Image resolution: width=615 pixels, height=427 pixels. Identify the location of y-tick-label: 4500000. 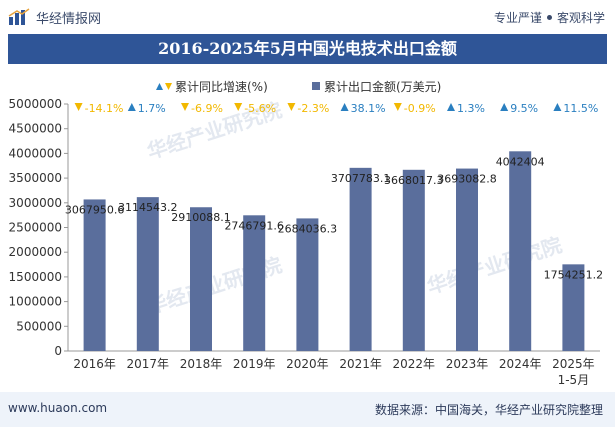
(35, 129).